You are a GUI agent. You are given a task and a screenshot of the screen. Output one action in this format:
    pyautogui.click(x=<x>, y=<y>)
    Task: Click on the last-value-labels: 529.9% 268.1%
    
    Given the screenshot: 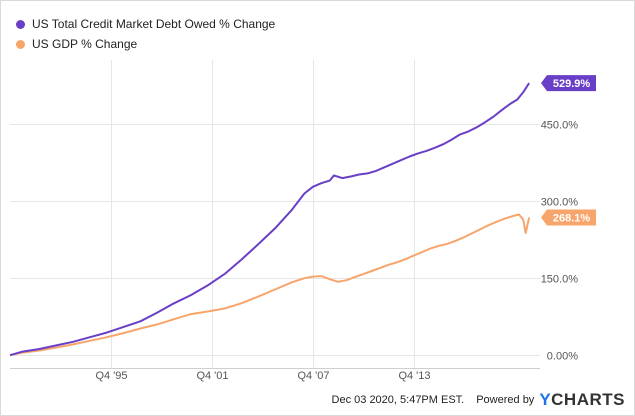 What is the action you would take?
    pyautogui.click(x=568, y=150)
    